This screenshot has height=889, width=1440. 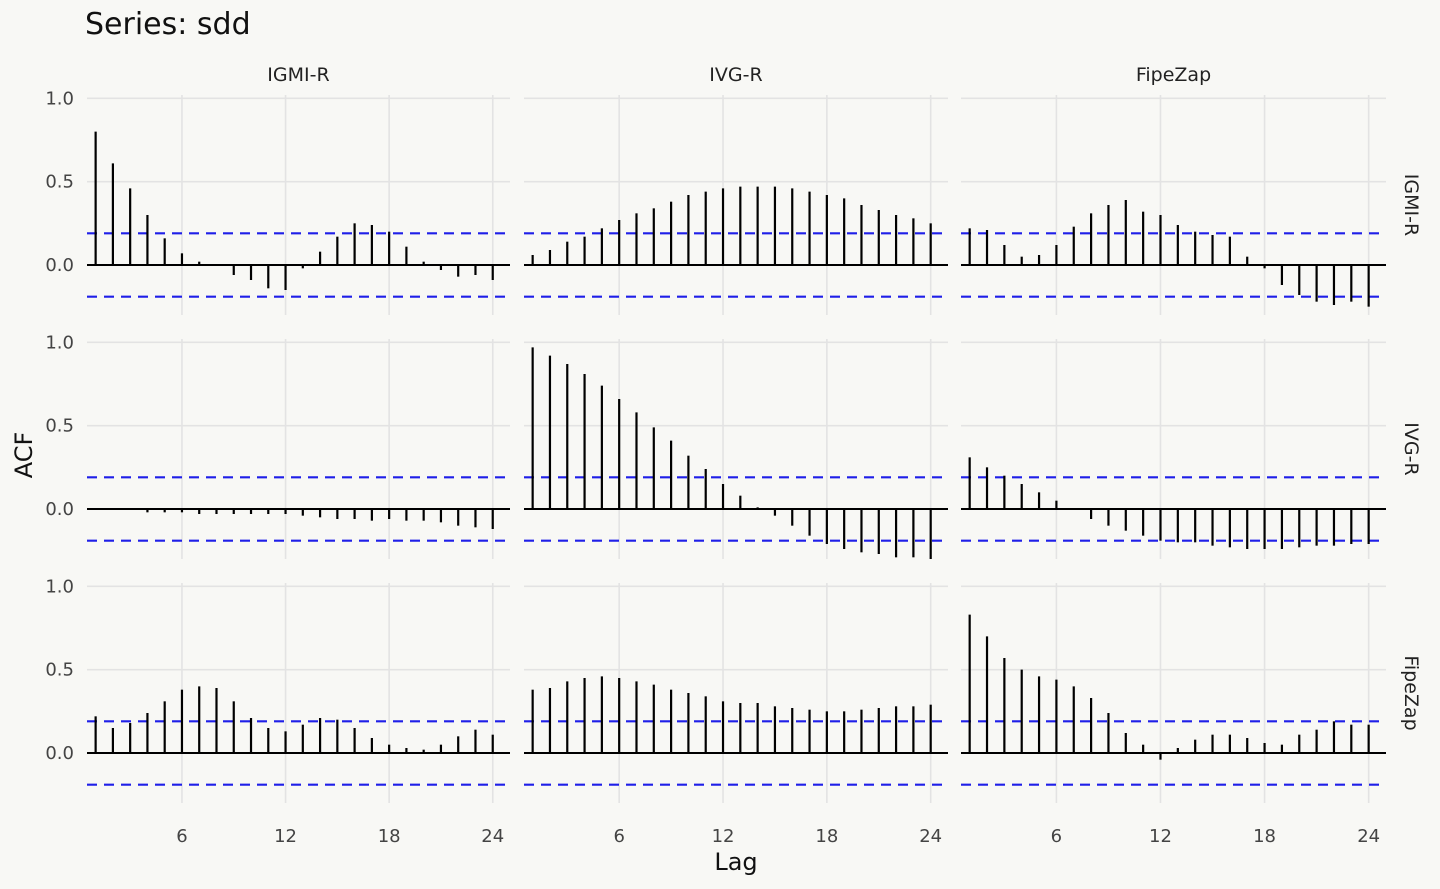 I want to click on row-strip-label: IVG-R, so click(x=1411, y=448).